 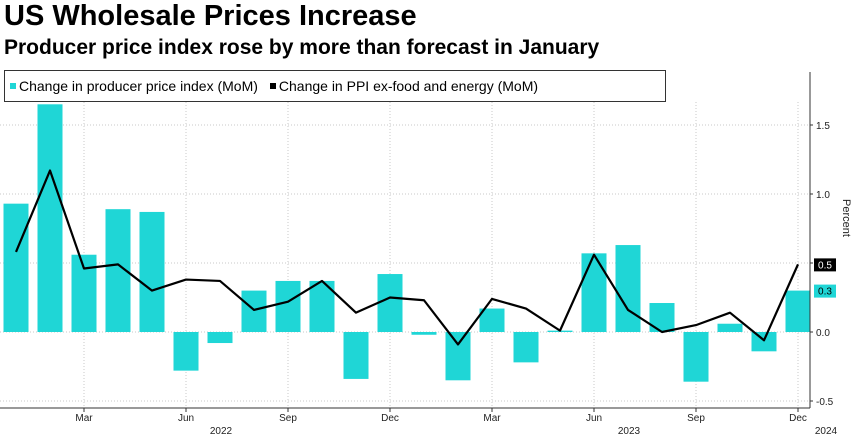 I want to click on y-tick-label: 0.0, so click(x=823, y=333).